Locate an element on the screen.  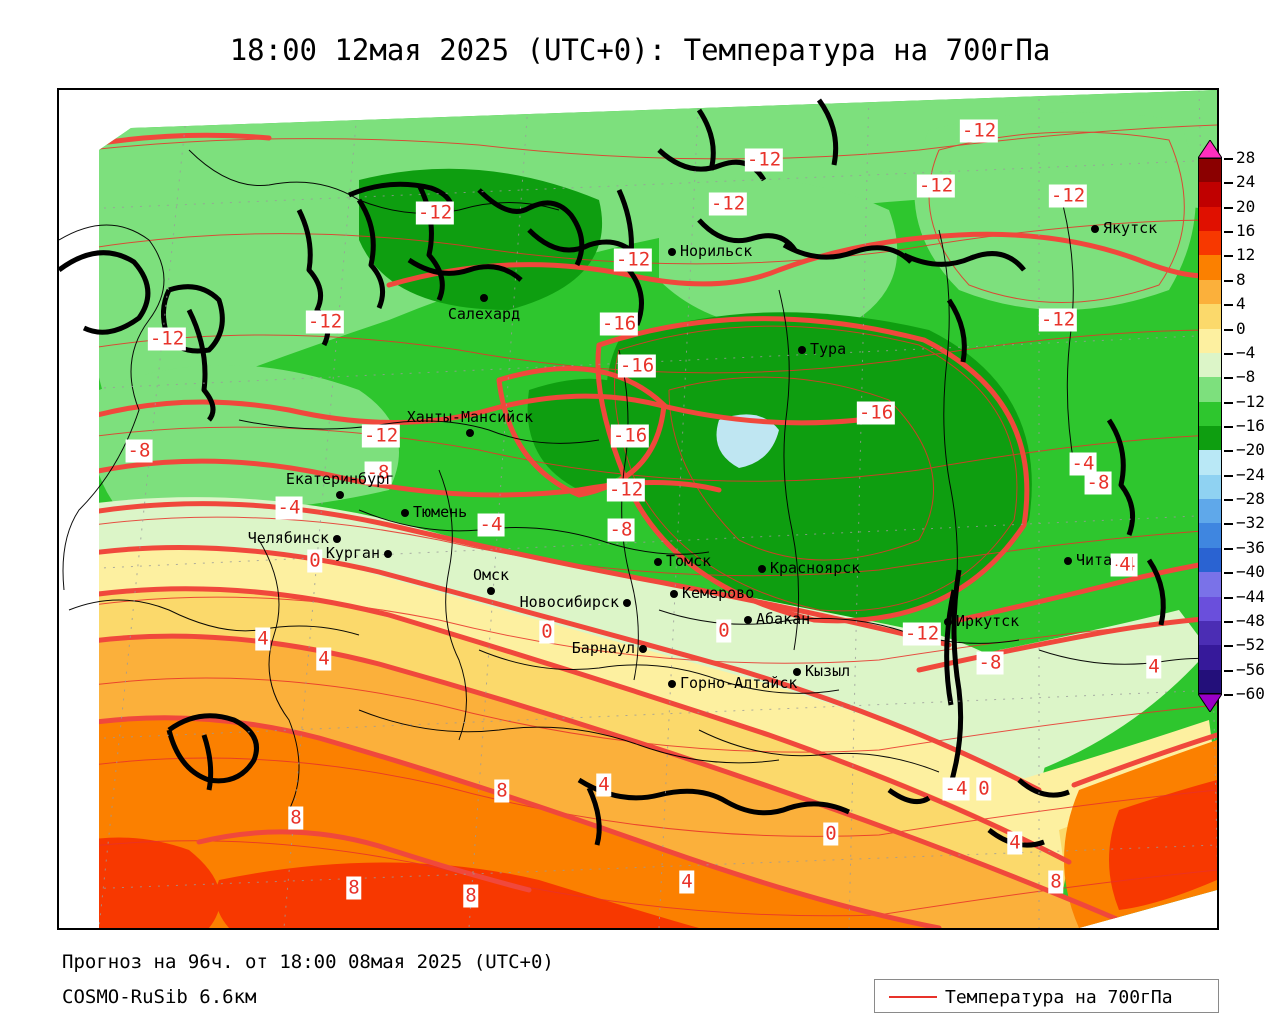
colorbar-tick-label: 16 is located at coordinates (1246, 231).